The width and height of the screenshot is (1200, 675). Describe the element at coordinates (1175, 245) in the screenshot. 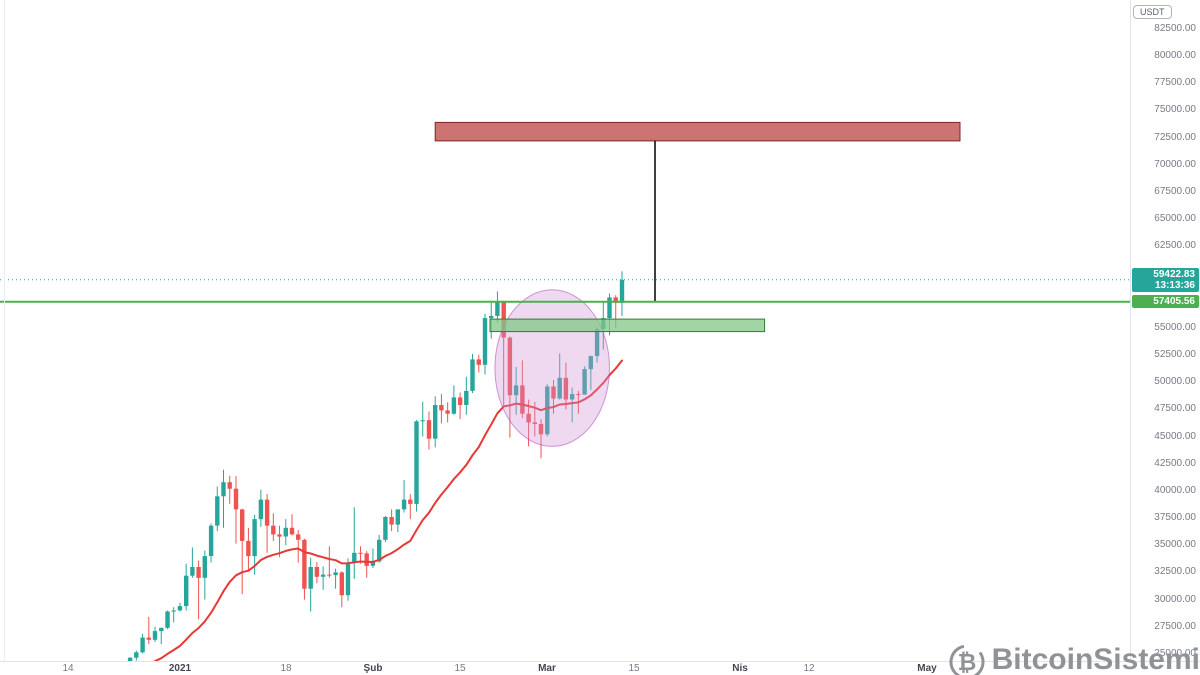

I see `price-tick: 62500.00` at that location.